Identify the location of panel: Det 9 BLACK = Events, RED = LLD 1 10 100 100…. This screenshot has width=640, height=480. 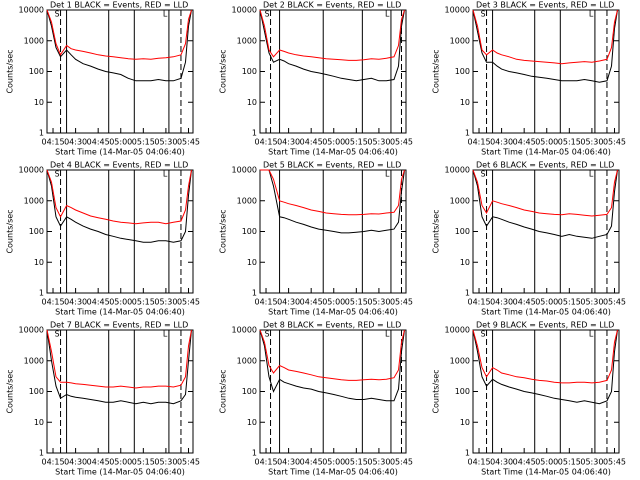
(529, 399).